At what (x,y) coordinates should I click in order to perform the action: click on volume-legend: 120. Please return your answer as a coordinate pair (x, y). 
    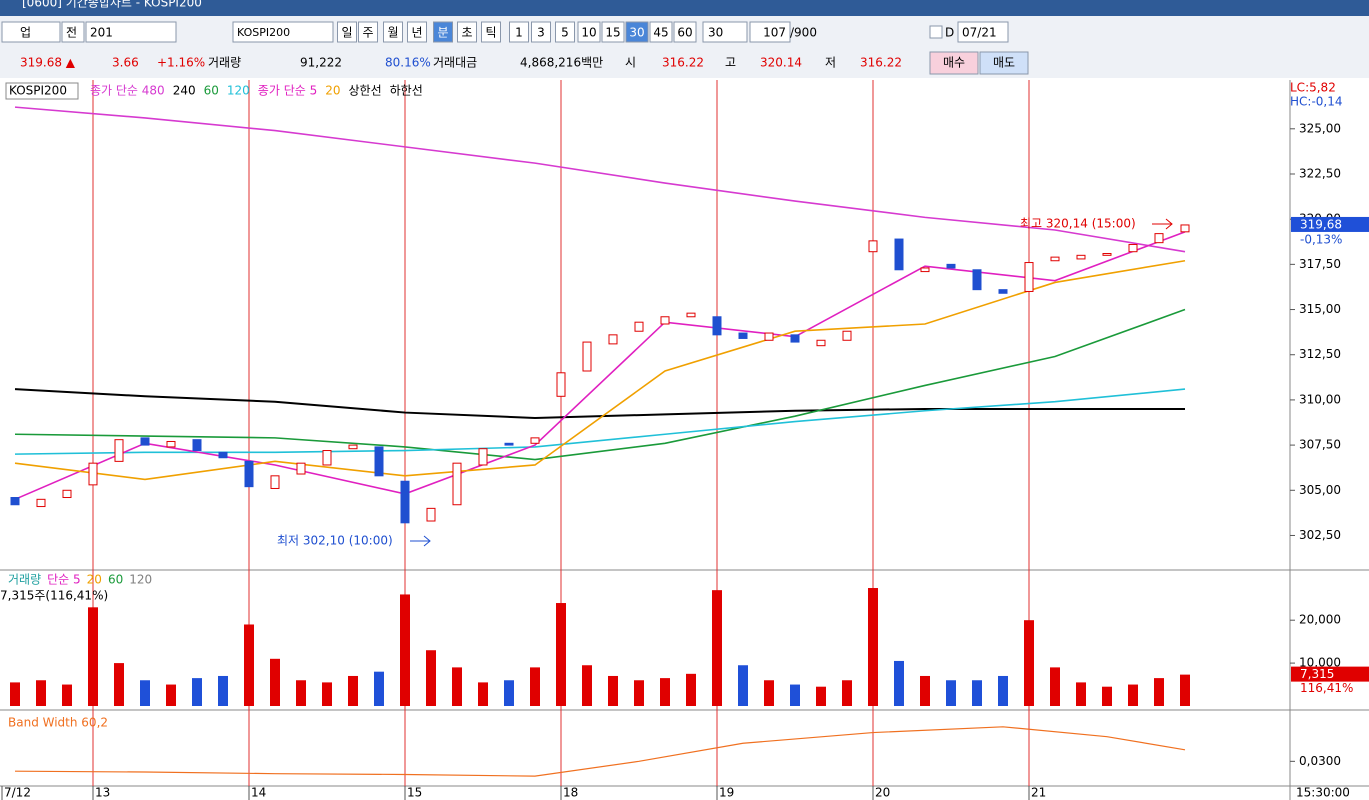
    Looking at the image, I should click on (140, 580).